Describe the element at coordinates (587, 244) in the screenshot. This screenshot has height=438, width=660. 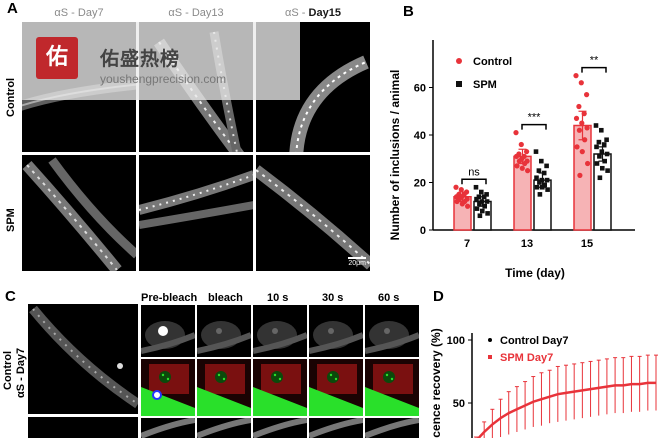
I see `x-tick-label: 15` at that location.